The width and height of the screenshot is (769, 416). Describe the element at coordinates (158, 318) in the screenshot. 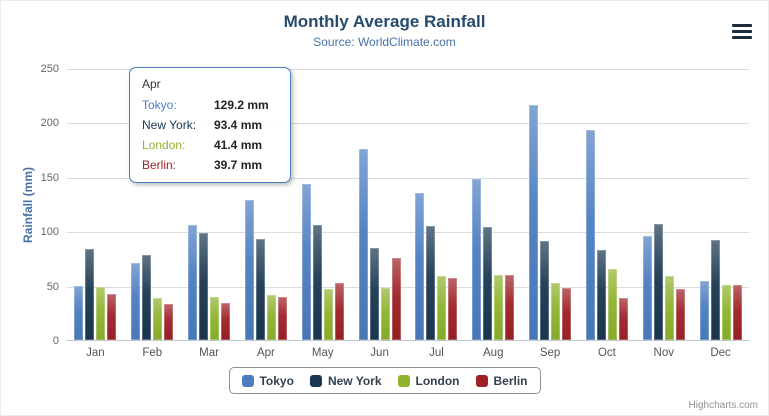

I see `bar-london-feb` at that location.